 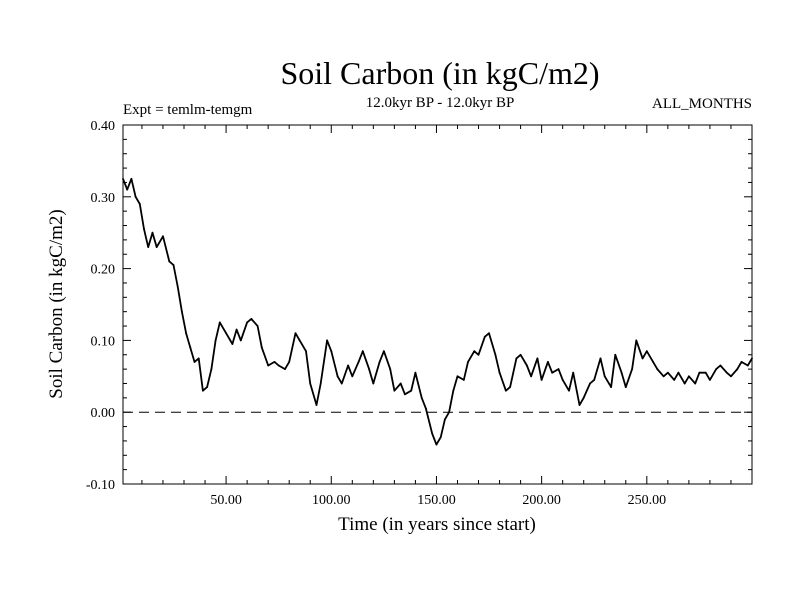 What do you see at coordinates (100, 485) in the screenshot?
I see `y-tick-label: -0.10` at bounding box center [100, 485].